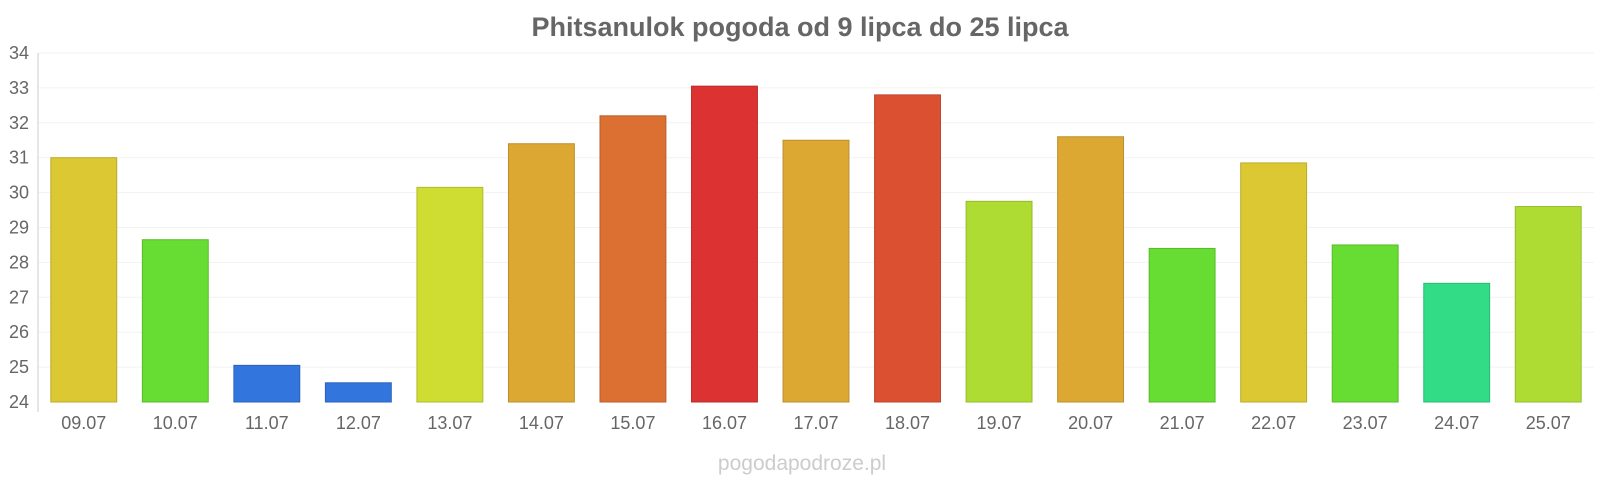 This screenshot has height=480, width=1600. I want to click on bar-10.07, so click(175, 321).